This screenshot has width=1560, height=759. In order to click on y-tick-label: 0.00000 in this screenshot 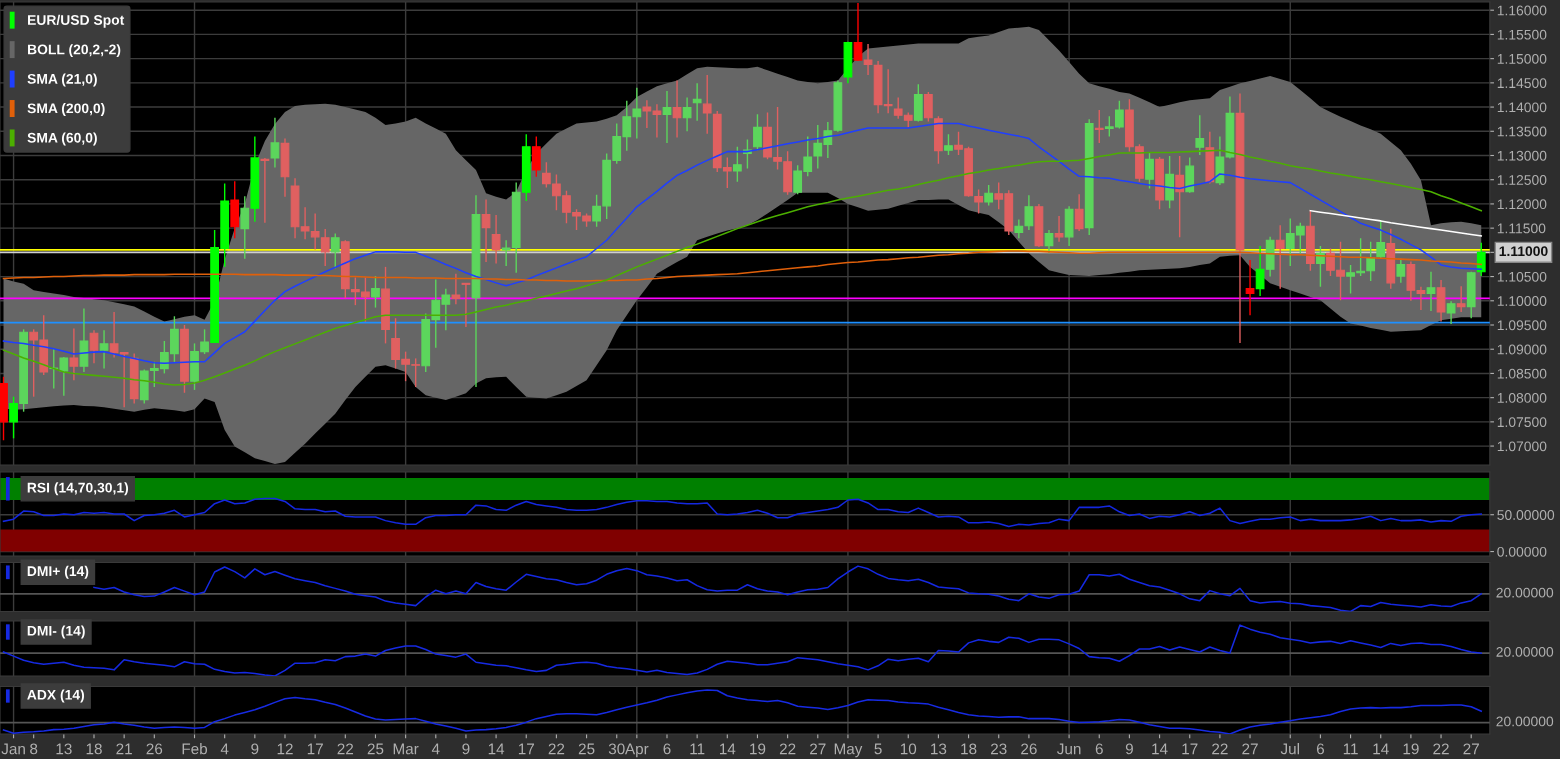, I will do `click(1522, 551)`.